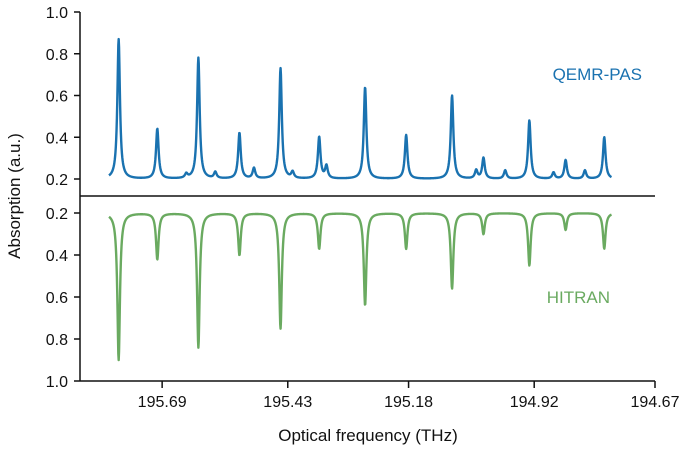 This screenshot has height=450, width=685. What do you see at coordinates (57, 298) in the screenshot?
I see `y-tick-label-bottom: 0.6` at bounding box center [57, 298].